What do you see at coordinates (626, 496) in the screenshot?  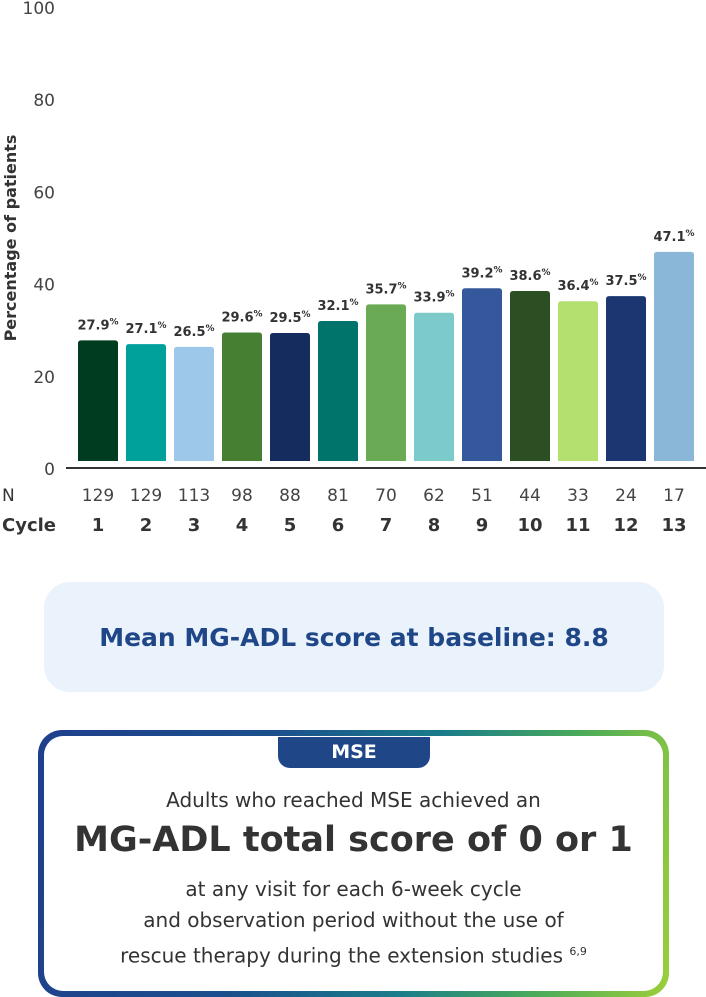 I see `n-value: 24` at bounding box center [626, 496].